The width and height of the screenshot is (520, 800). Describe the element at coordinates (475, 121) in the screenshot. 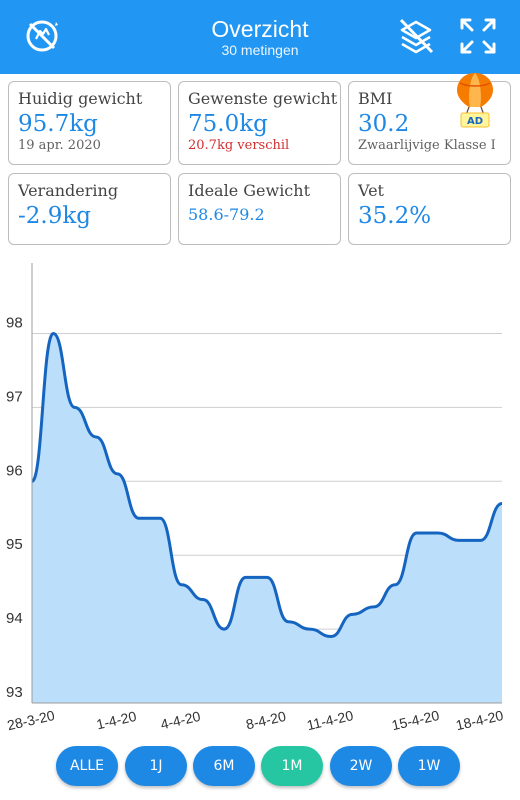

I see `ad-badge-text: AD` at that location.